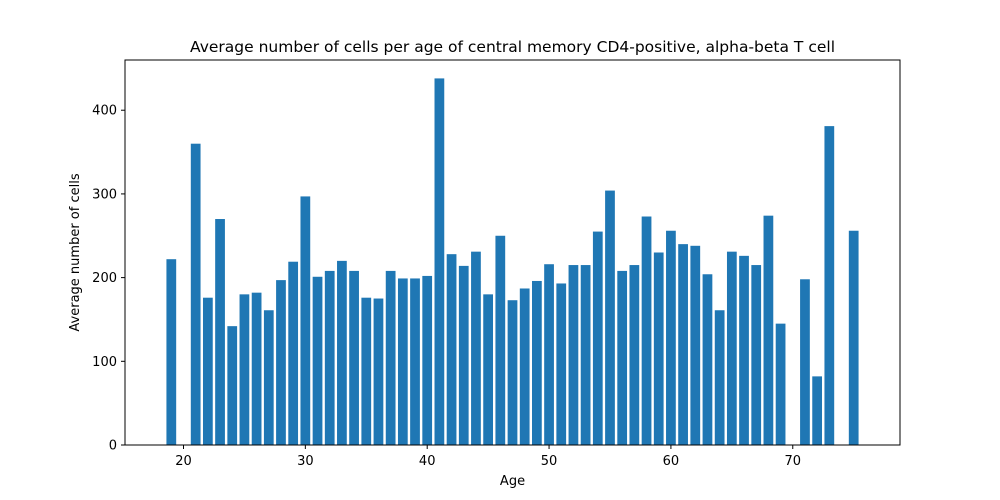  Describe the element at coordinates (427, 461) in the screenshot. I see `x-tick-label: 40` at that location.